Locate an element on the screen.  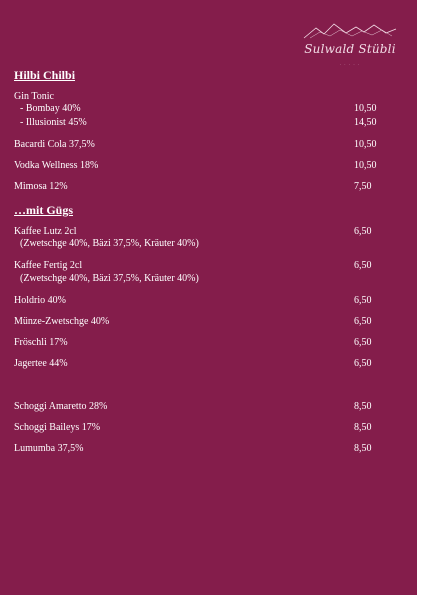
menu-item-illusionist: - Illusionist 45% is located at coordinates (53, 122).